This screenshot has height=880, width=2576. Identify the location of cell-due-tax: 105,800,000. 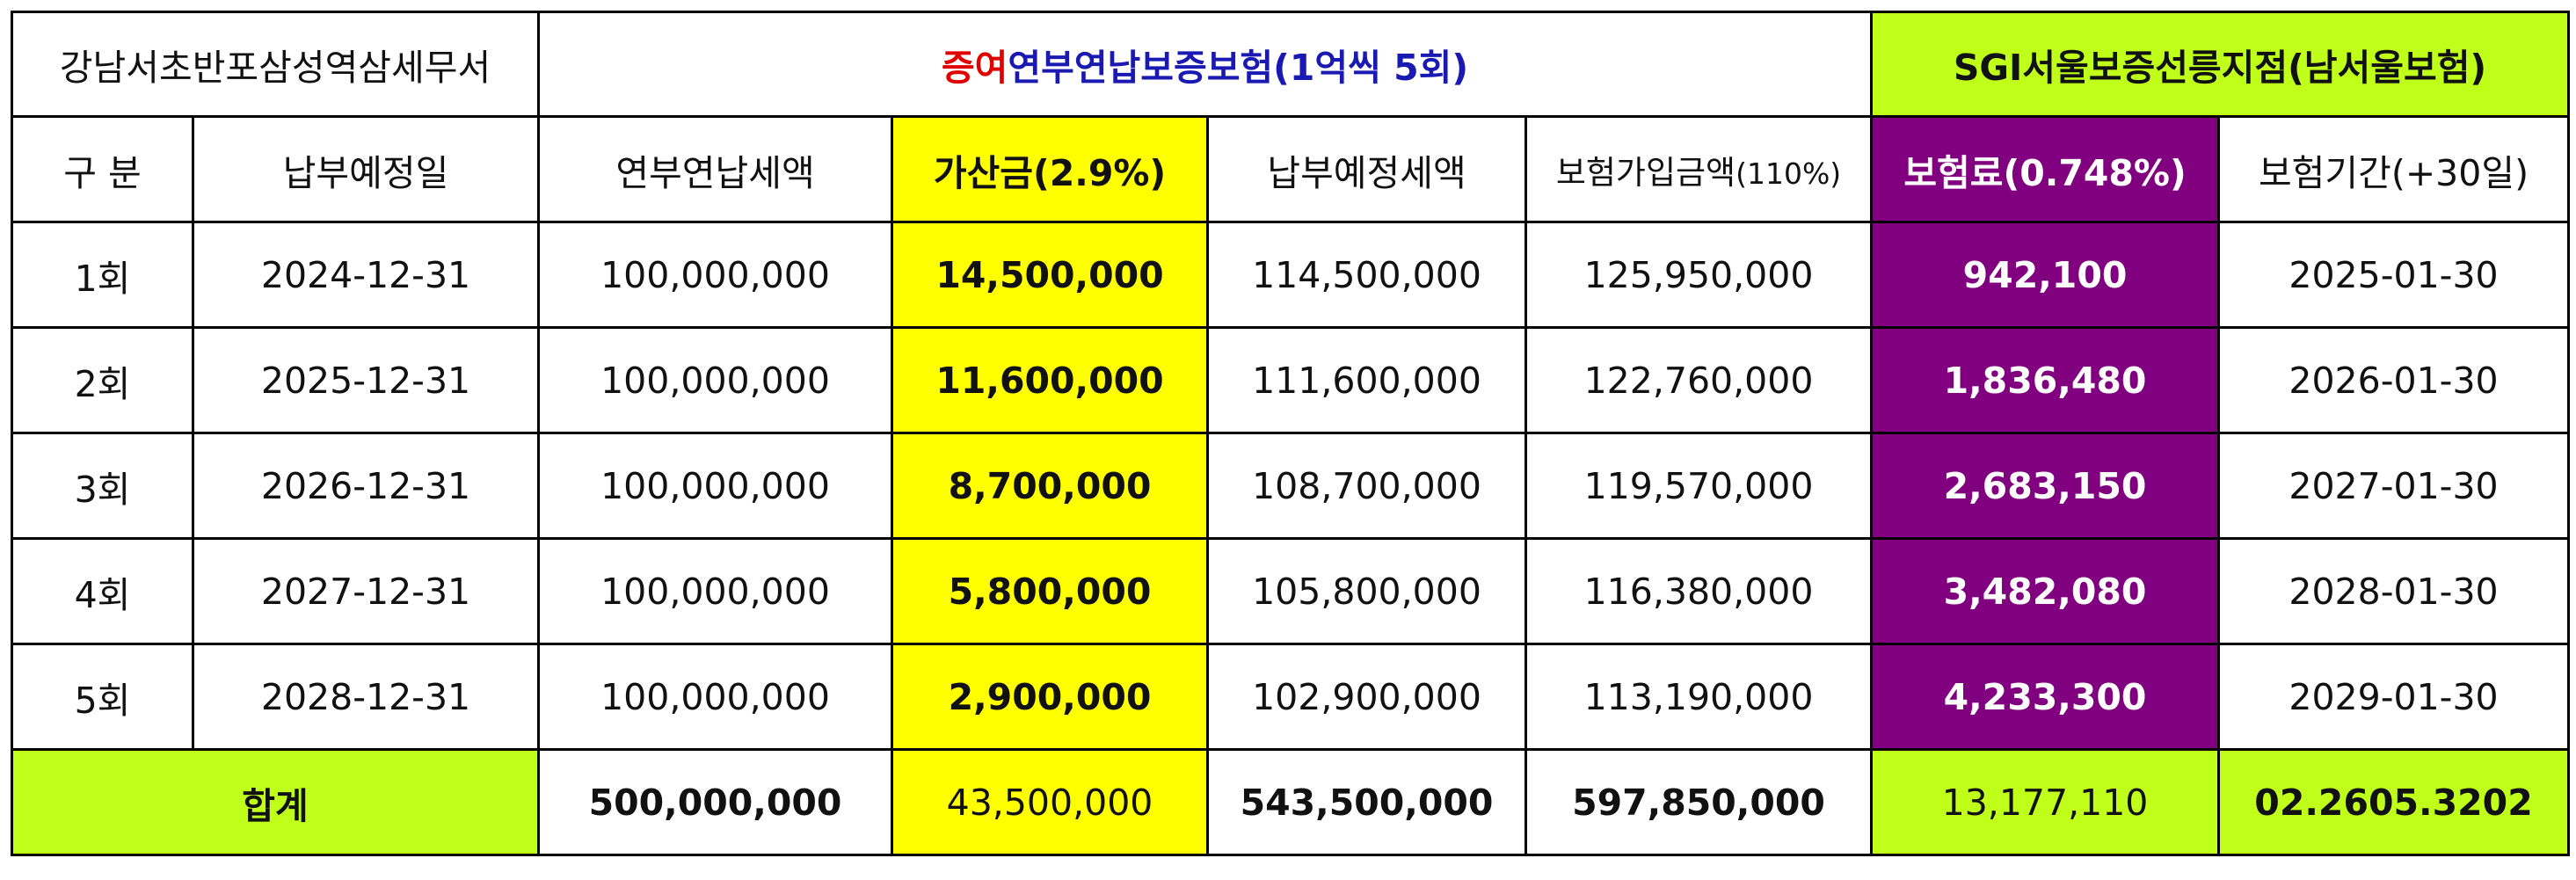
(1367, 591).